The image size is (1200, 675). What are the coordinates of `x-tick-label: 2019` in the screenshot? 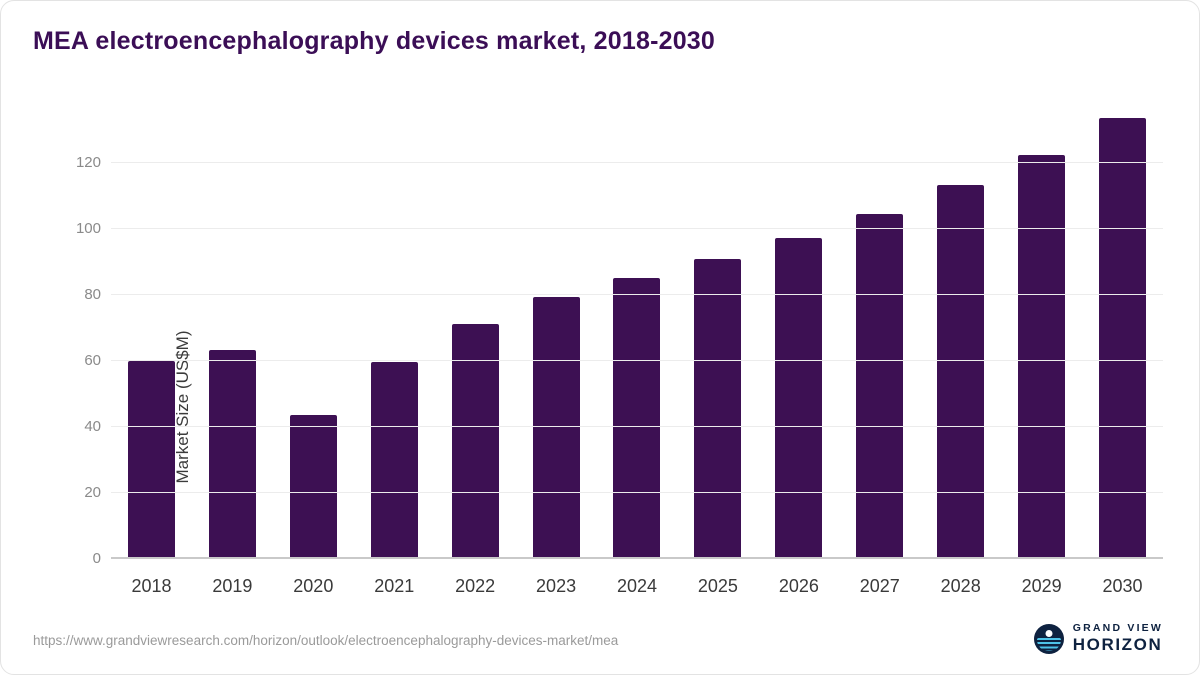 It's located at (232, 586).